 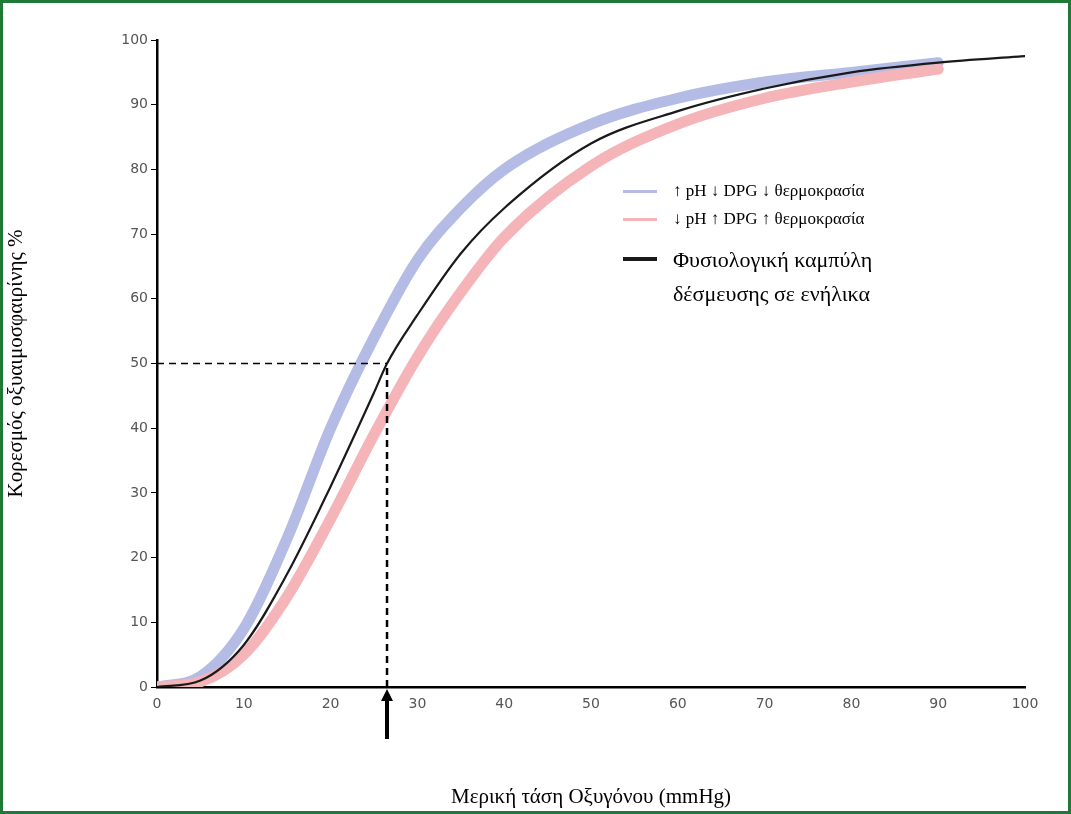 What do you see at coordinates (139, 103) in the screenshot?
I see `y-tick-label: 90` at bounding box center [139, 103].